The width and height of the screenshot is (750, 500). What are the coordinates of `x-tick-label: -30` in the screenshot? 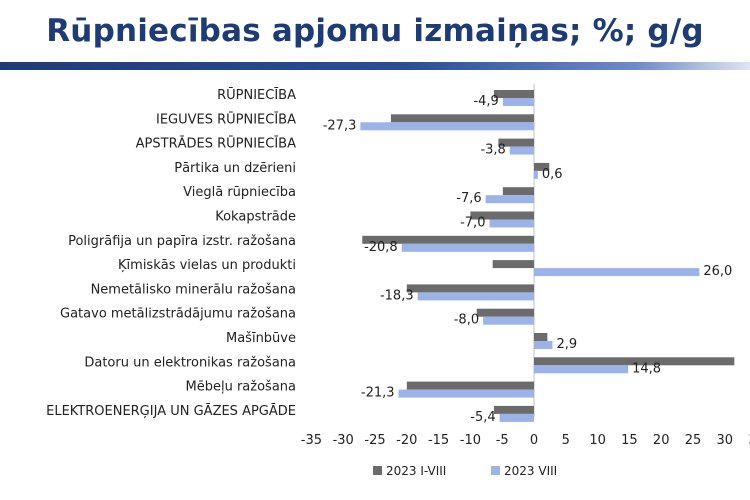 It's located at (343, 440).